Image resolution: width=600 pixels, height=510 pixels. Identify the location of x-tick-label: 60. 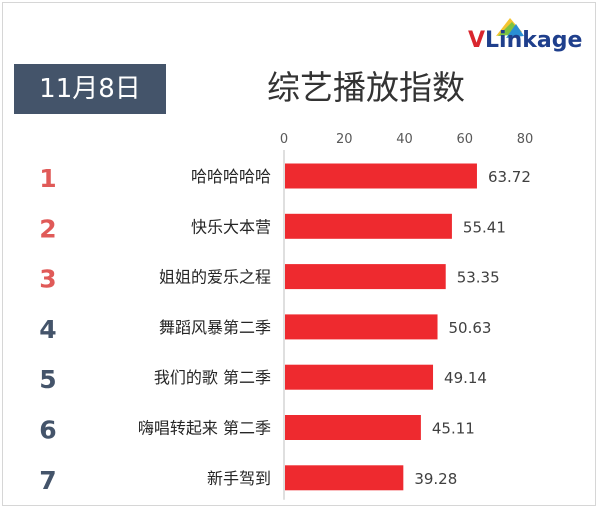
(464, 139).